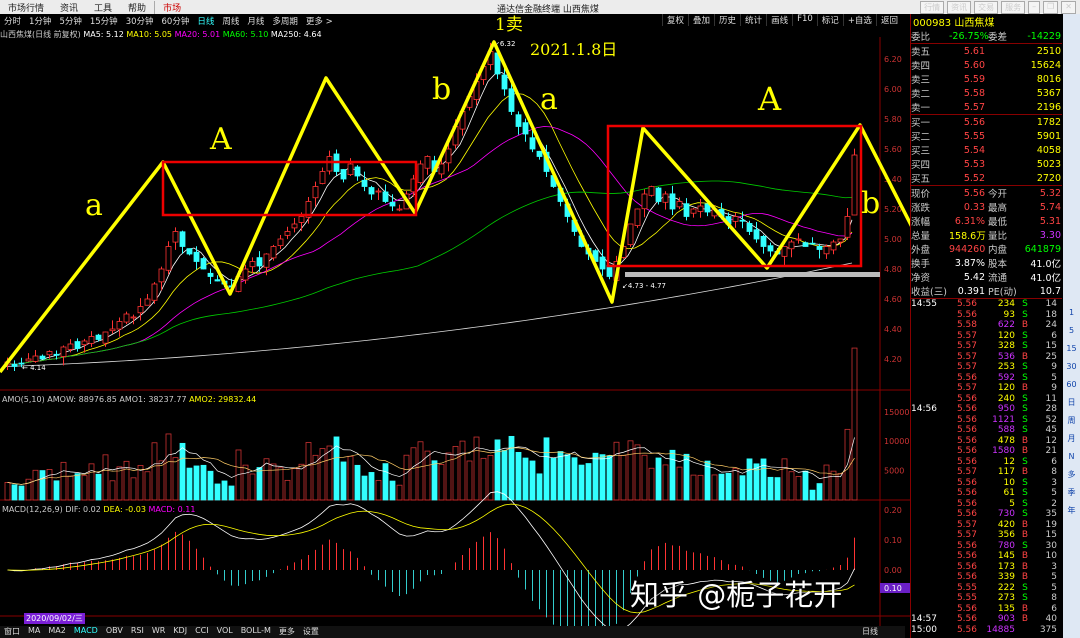 The image size is (1080, 638). I want to click on indicator-tab: MA2, so click(57, 630).